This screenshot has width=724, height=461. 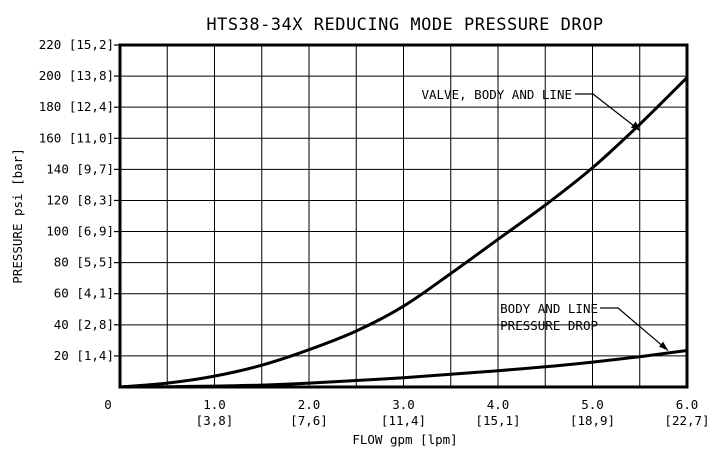 What do you see at coordinates (403, 420) in the screenshot?
I see `x-tick-sublabel: [11,4]` at bounding box center [403, 420].